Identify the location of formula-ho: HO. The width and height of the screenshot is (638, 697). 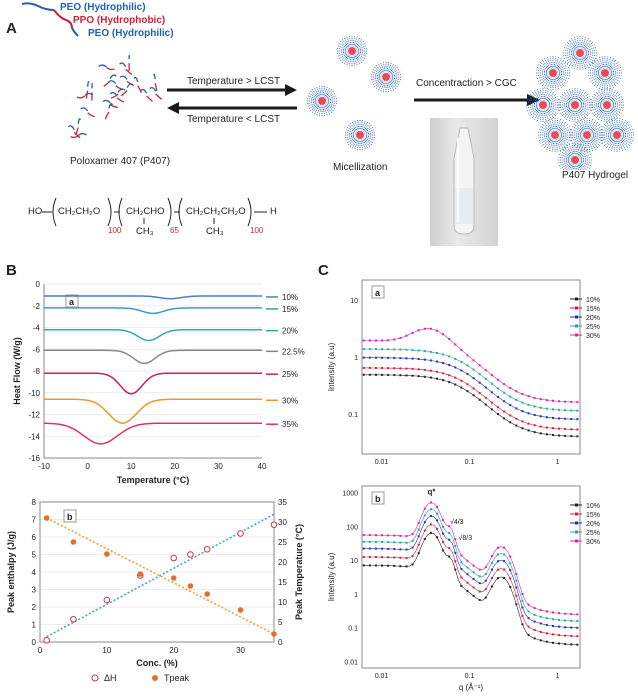
(35, 211).